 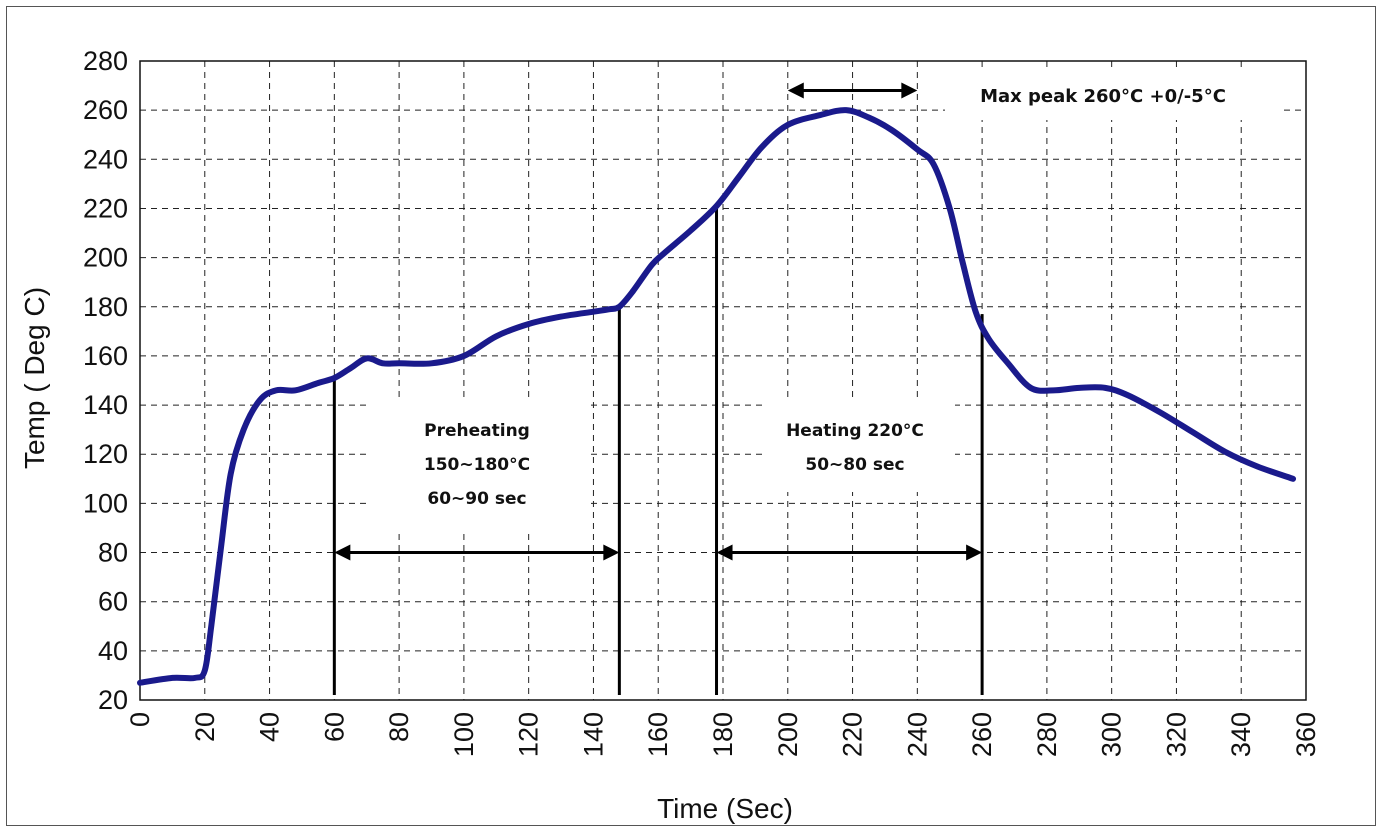 What do you see at coordinates (1176, 734) in the screenshot?
I see `x-tick-label: 320` at bounding box center [1176, 734].